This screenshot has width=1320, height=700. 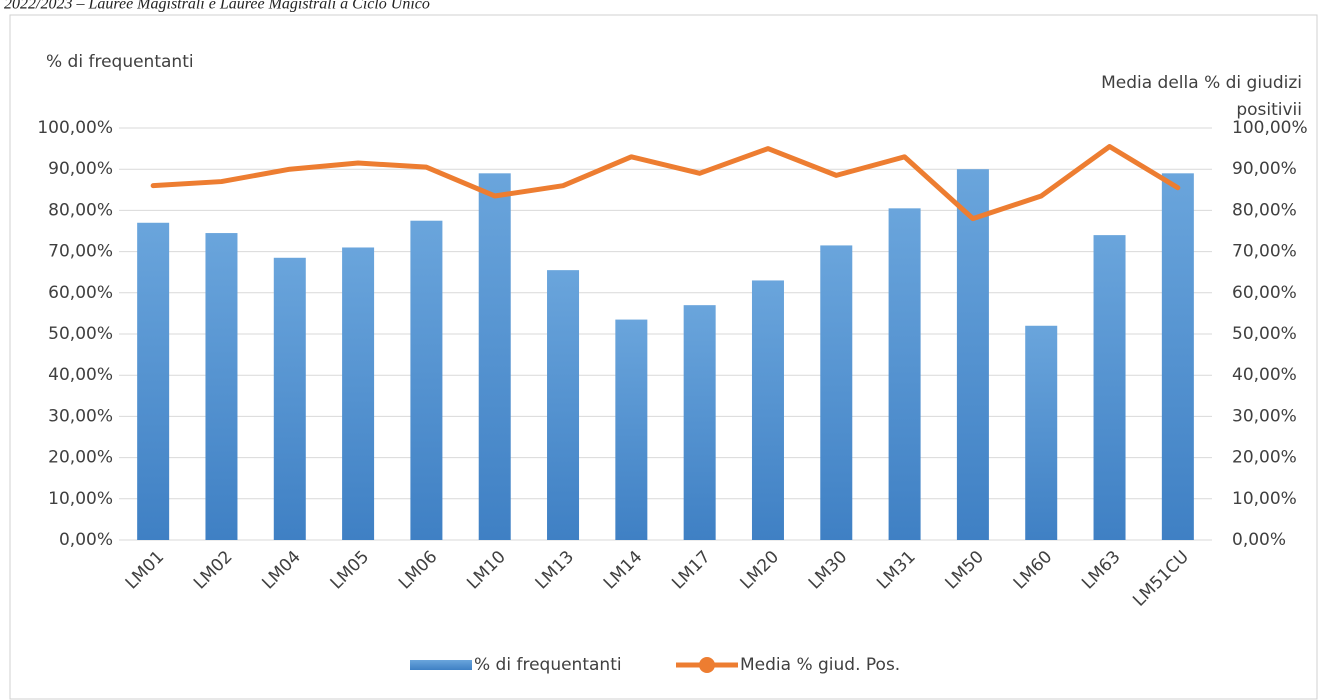 What do you see at coordinates (418, 570) in the screenshot?
I see `x-tick-label: LM06` at bounding box center [418, 570].